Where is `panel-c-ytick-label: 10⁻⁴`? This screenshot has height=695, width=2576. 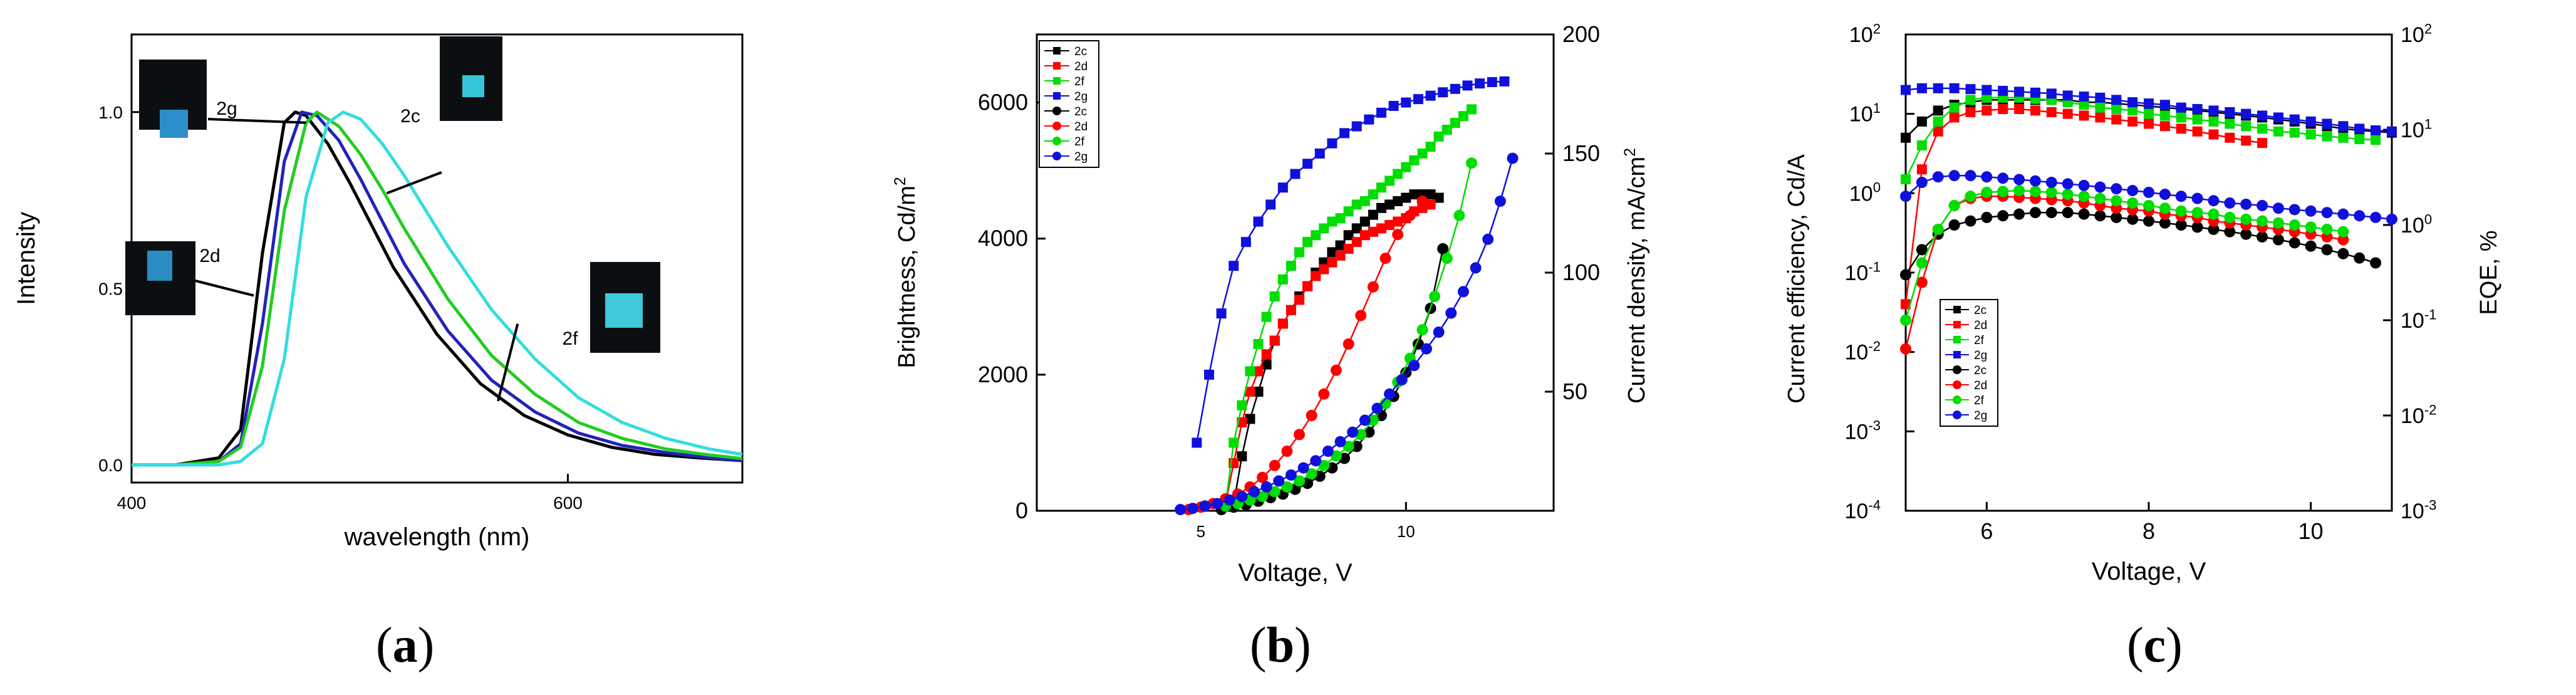 panel-c-ytick-label: 10⁻⁴ is located at coordinates (1863, 510).